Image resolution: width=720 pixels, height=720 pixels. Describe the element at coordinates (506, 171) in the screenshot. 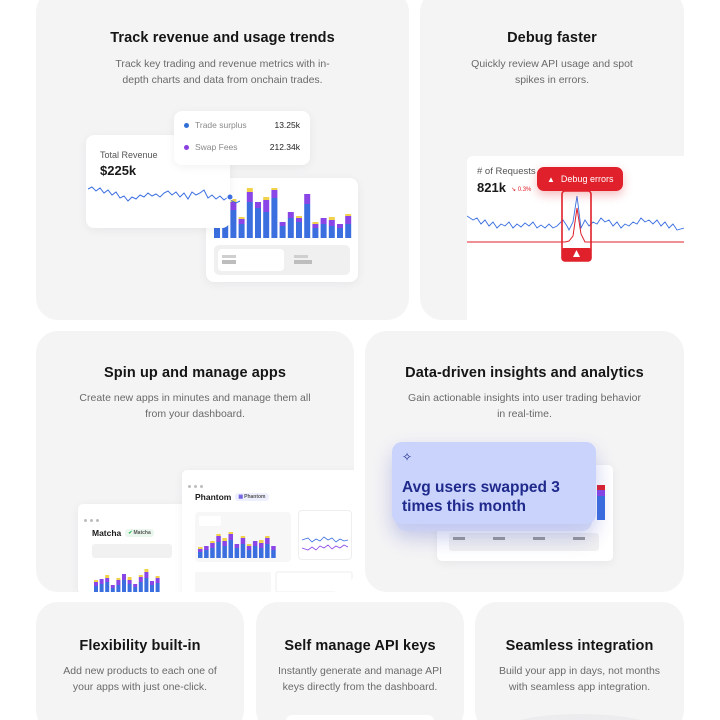

I see `requests-label: # of Requests` at that location.